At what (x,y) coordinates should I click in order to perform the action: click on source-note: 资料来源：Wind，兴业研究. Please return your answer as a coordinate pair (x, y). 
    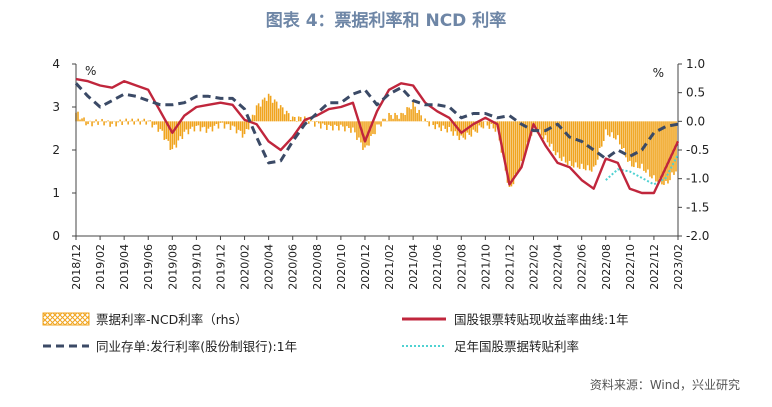
    Looking at the image, I should click on (664, 385).